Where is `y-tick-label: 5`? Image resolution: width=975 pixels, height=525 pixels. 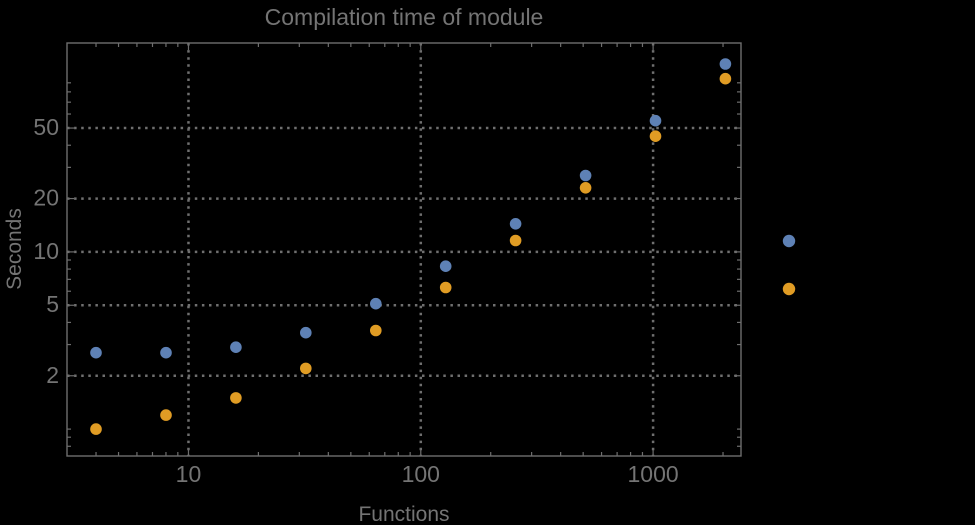 y-tick-label: 5 is located at coordinates (52, 304).